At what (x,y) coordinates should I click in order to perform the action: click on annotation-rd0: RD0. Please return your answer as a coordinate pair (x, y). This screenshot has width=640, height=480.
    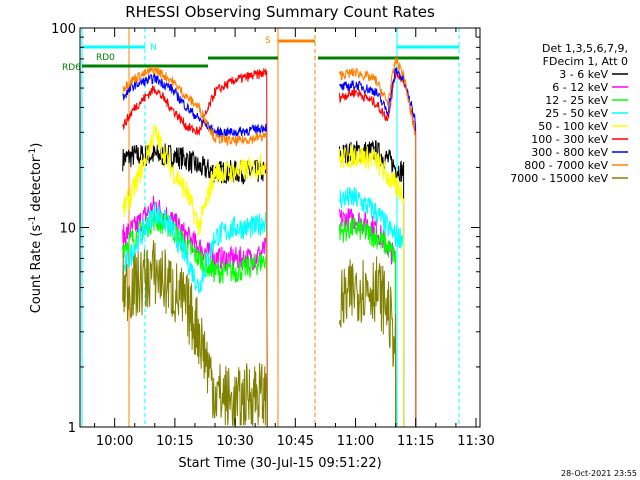
    Looking at the image, I should click on (105, 58).